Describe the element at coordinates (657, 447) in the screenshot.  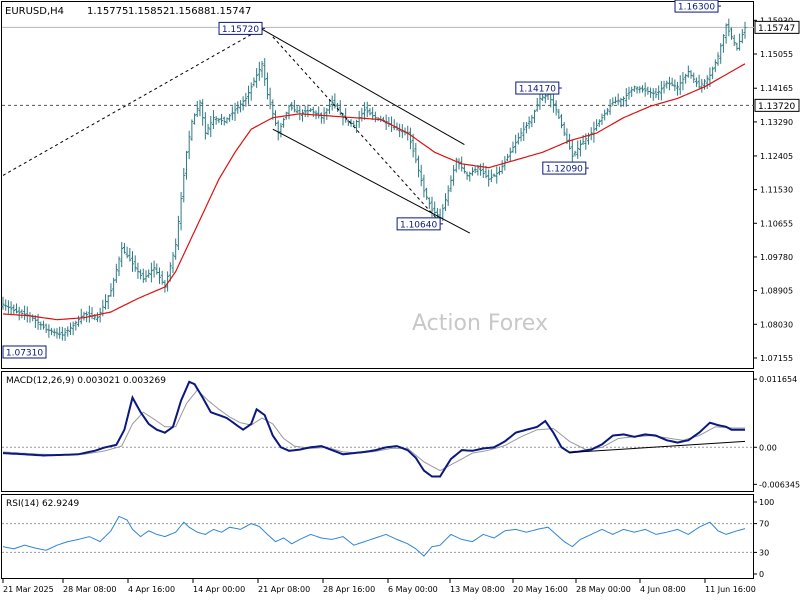
I see `macd-trend-line` at that location.